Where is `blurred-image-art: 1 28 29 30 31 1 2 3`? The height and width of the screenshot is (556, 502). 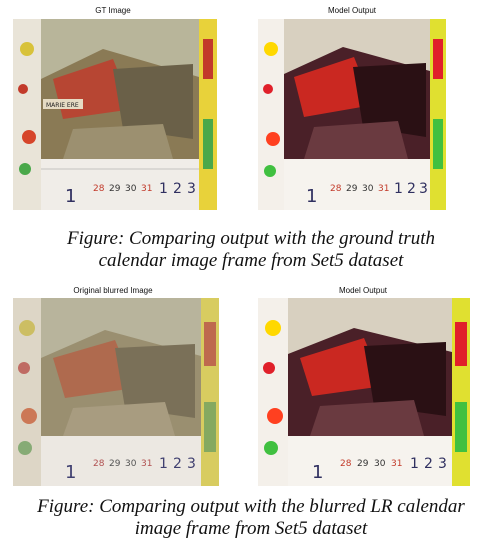
blurred-image-art: 1 28 29 30 31 1 2 3 is located at coordinates (116, 392).